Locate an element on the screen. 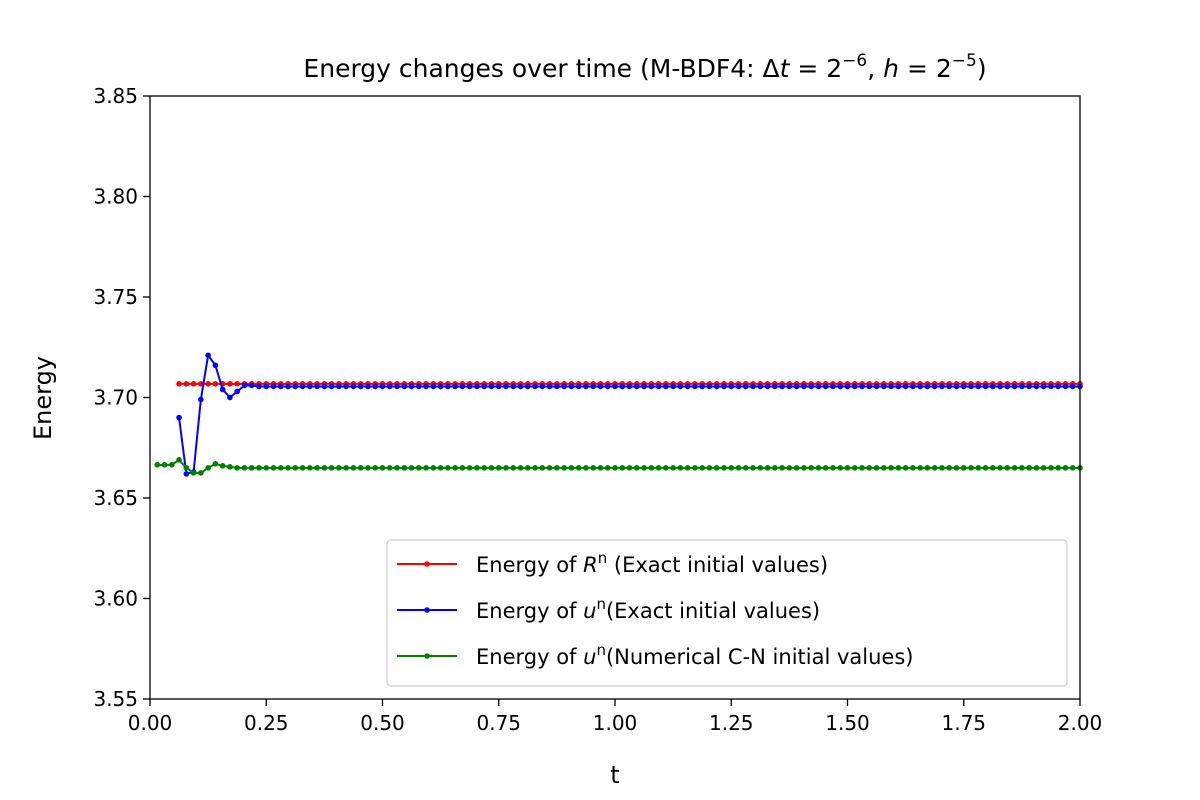 The height and width of the screenshot is (800, 1200). x-tick-label: 0.00 is located at coordinates (150, 723).